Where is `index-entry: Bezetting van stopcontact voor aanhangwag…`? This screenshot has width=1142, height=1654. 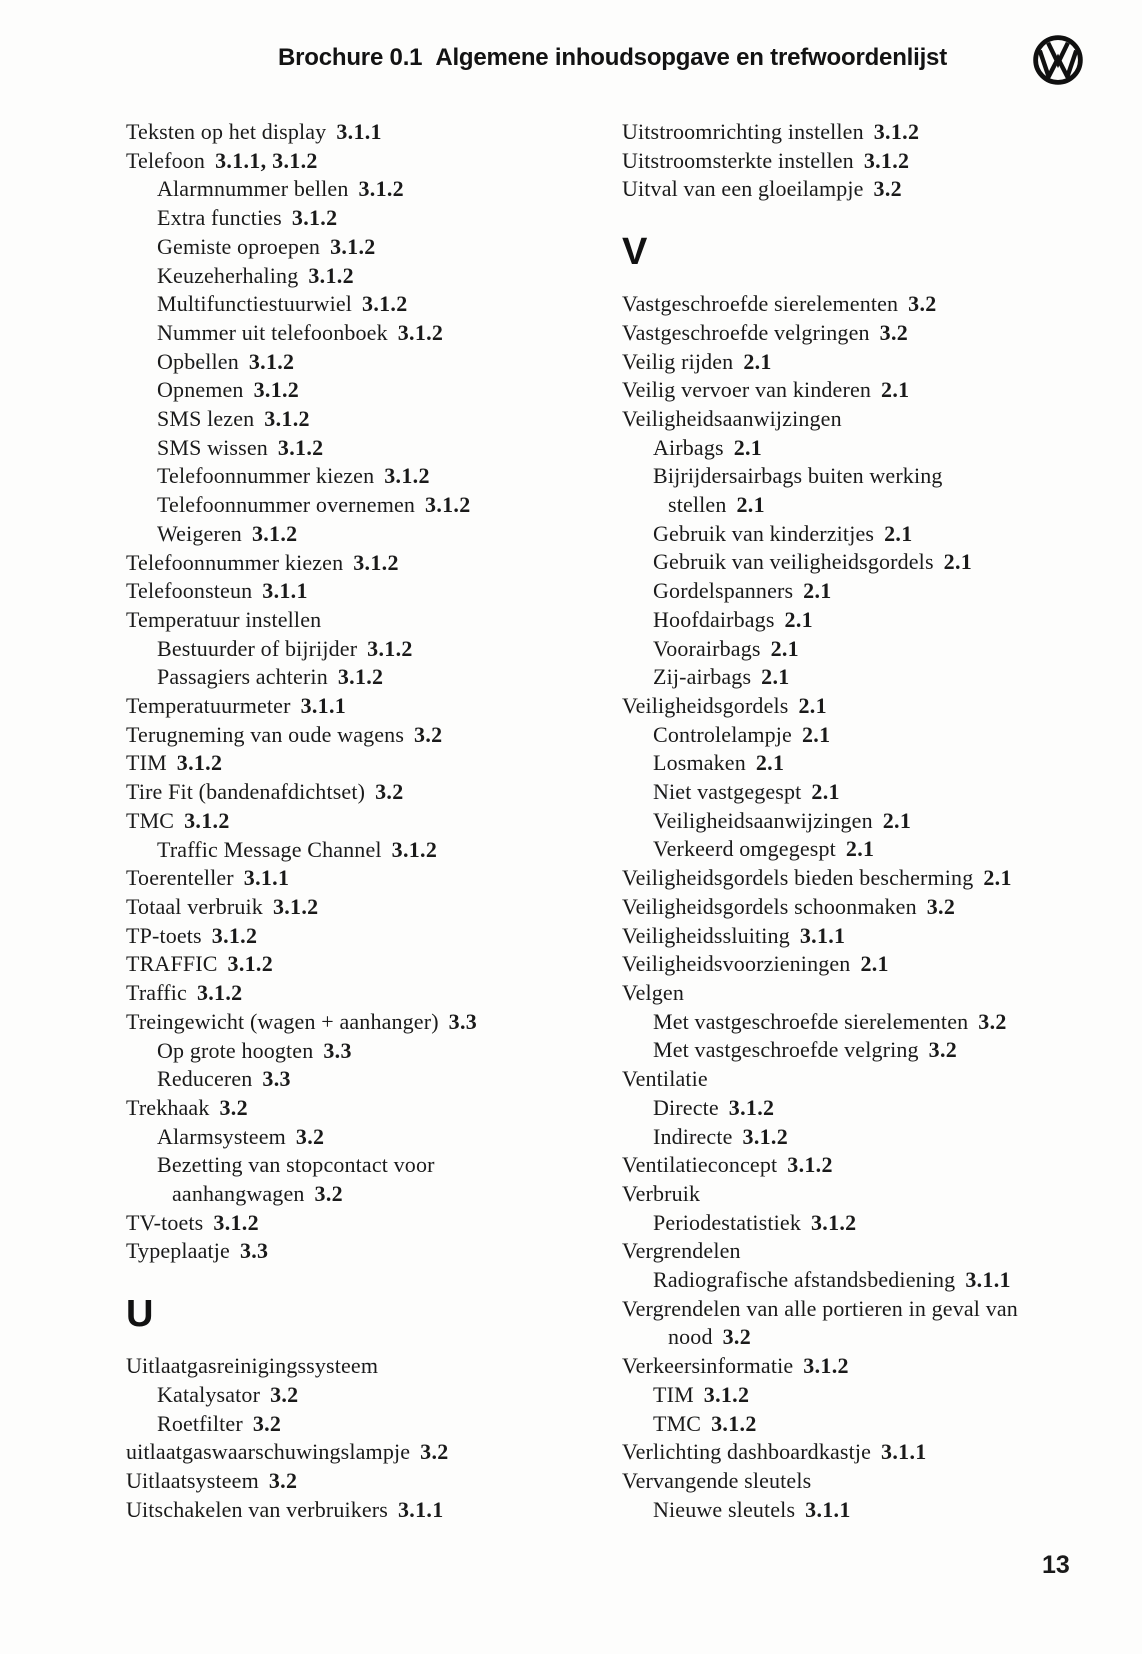
index-entry: Bezetting van stopcontact voor aanhangwag… is located at coordinates (346, 1179).